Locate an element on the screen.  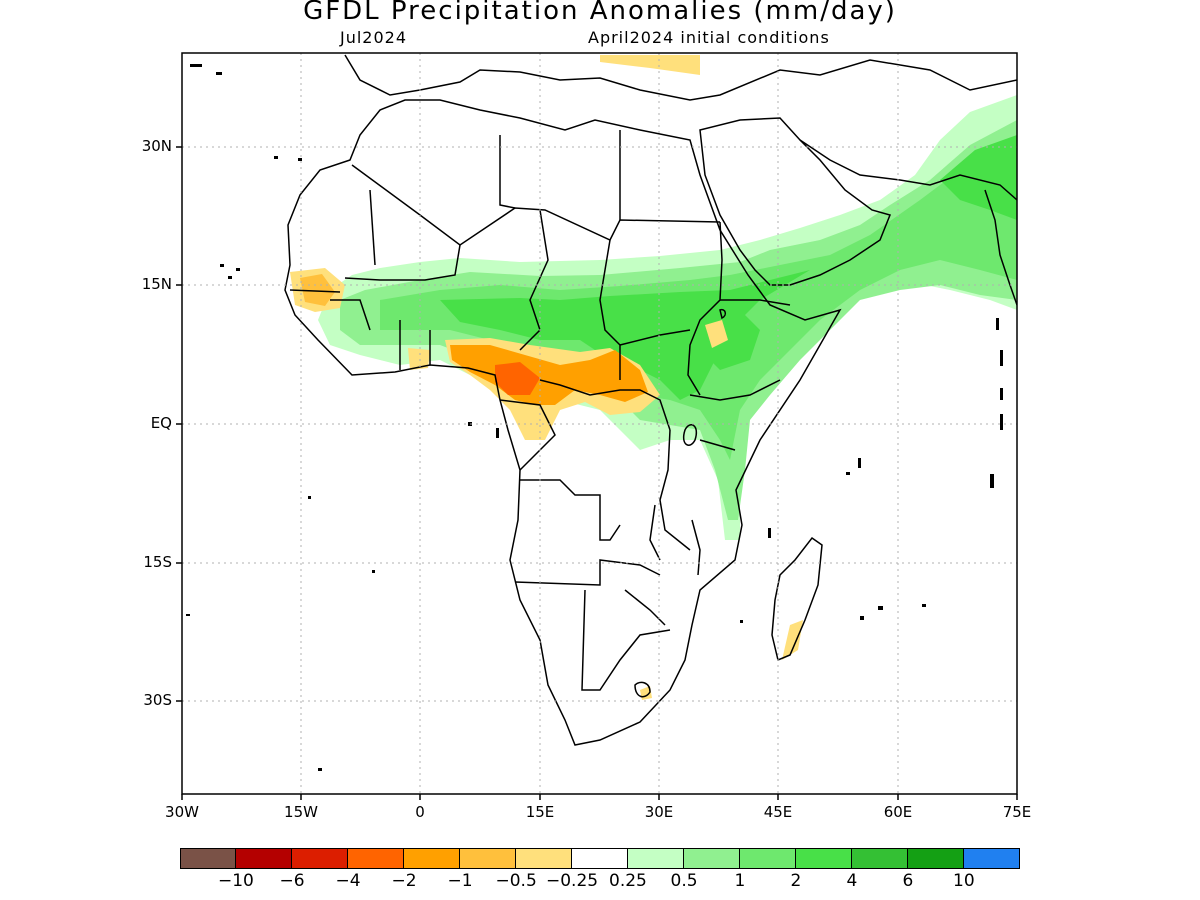
lon-label-30e: 30E is located at coordinates (659, 812).